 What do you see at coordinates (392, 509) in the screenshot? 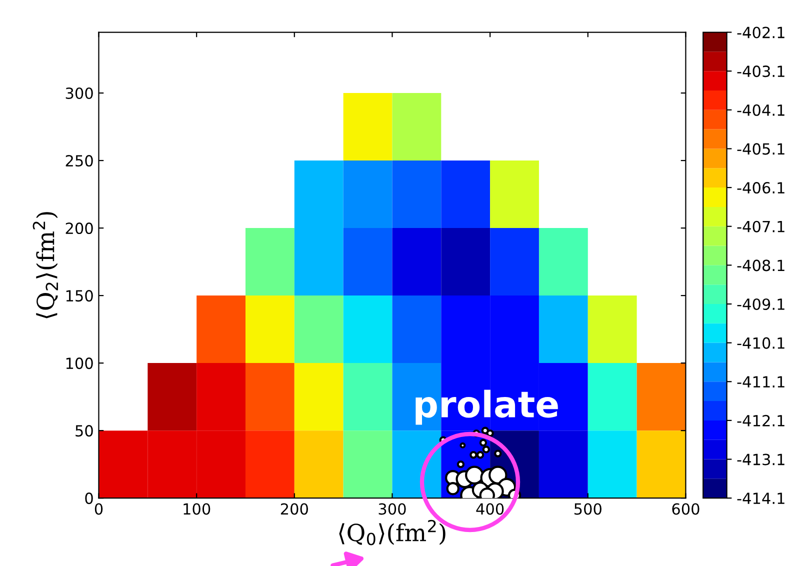
I see `x-tick-label: 300` at bounding box center [392, 509].